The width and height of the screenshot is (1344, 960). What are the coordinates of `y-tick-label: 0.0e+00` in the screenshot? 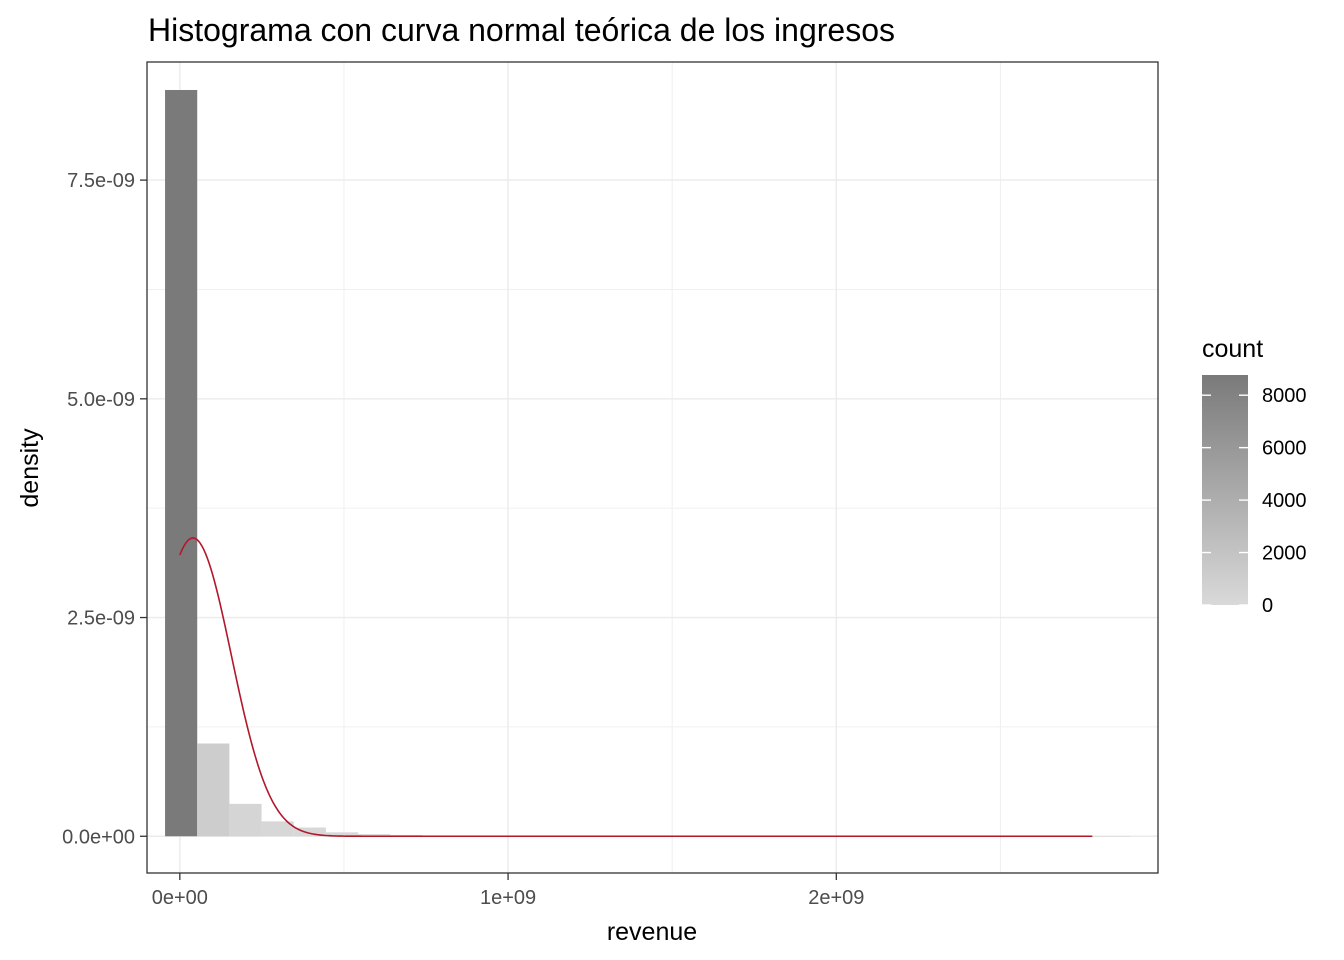 It's located at (98, 837).